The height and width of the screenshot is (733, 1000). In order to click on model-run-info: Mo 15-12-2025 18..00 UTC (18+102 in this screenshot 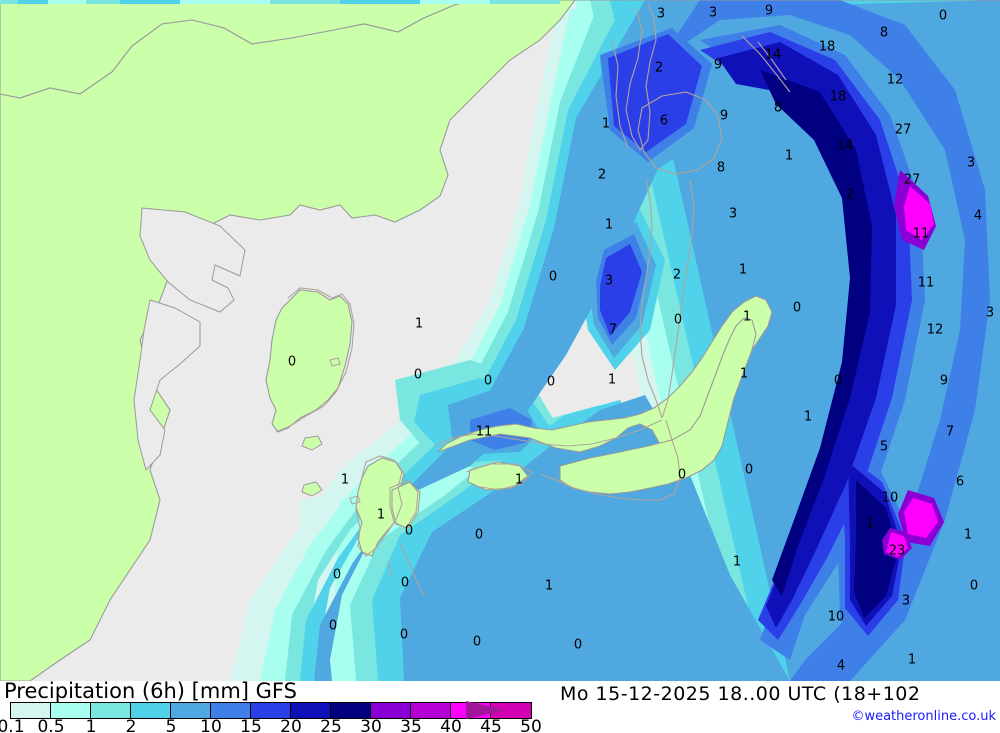, I will do `click(740, 694)`.